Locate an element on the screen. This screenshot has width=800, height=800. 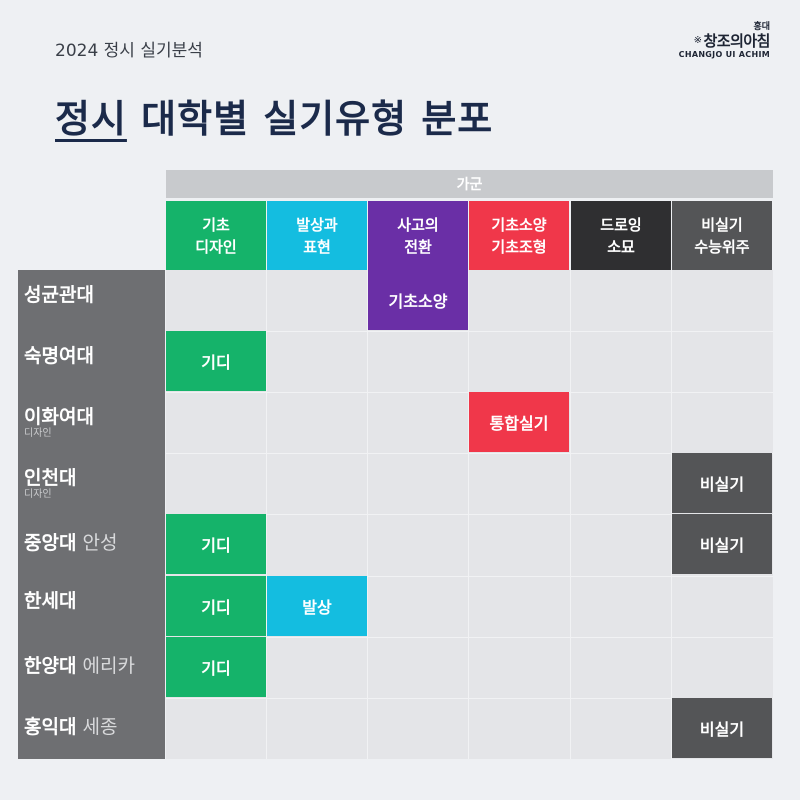
row-header: 숙명여대 is located at coordinates (91, 361).